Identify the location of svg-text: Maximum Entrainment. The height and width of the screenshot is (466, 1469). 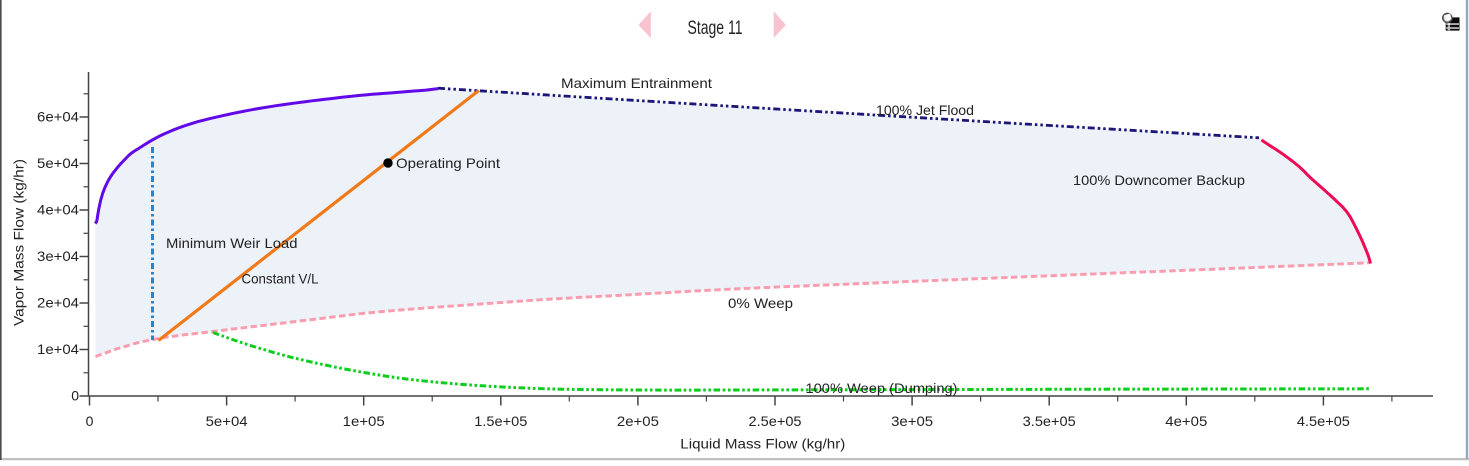
(636, 83).